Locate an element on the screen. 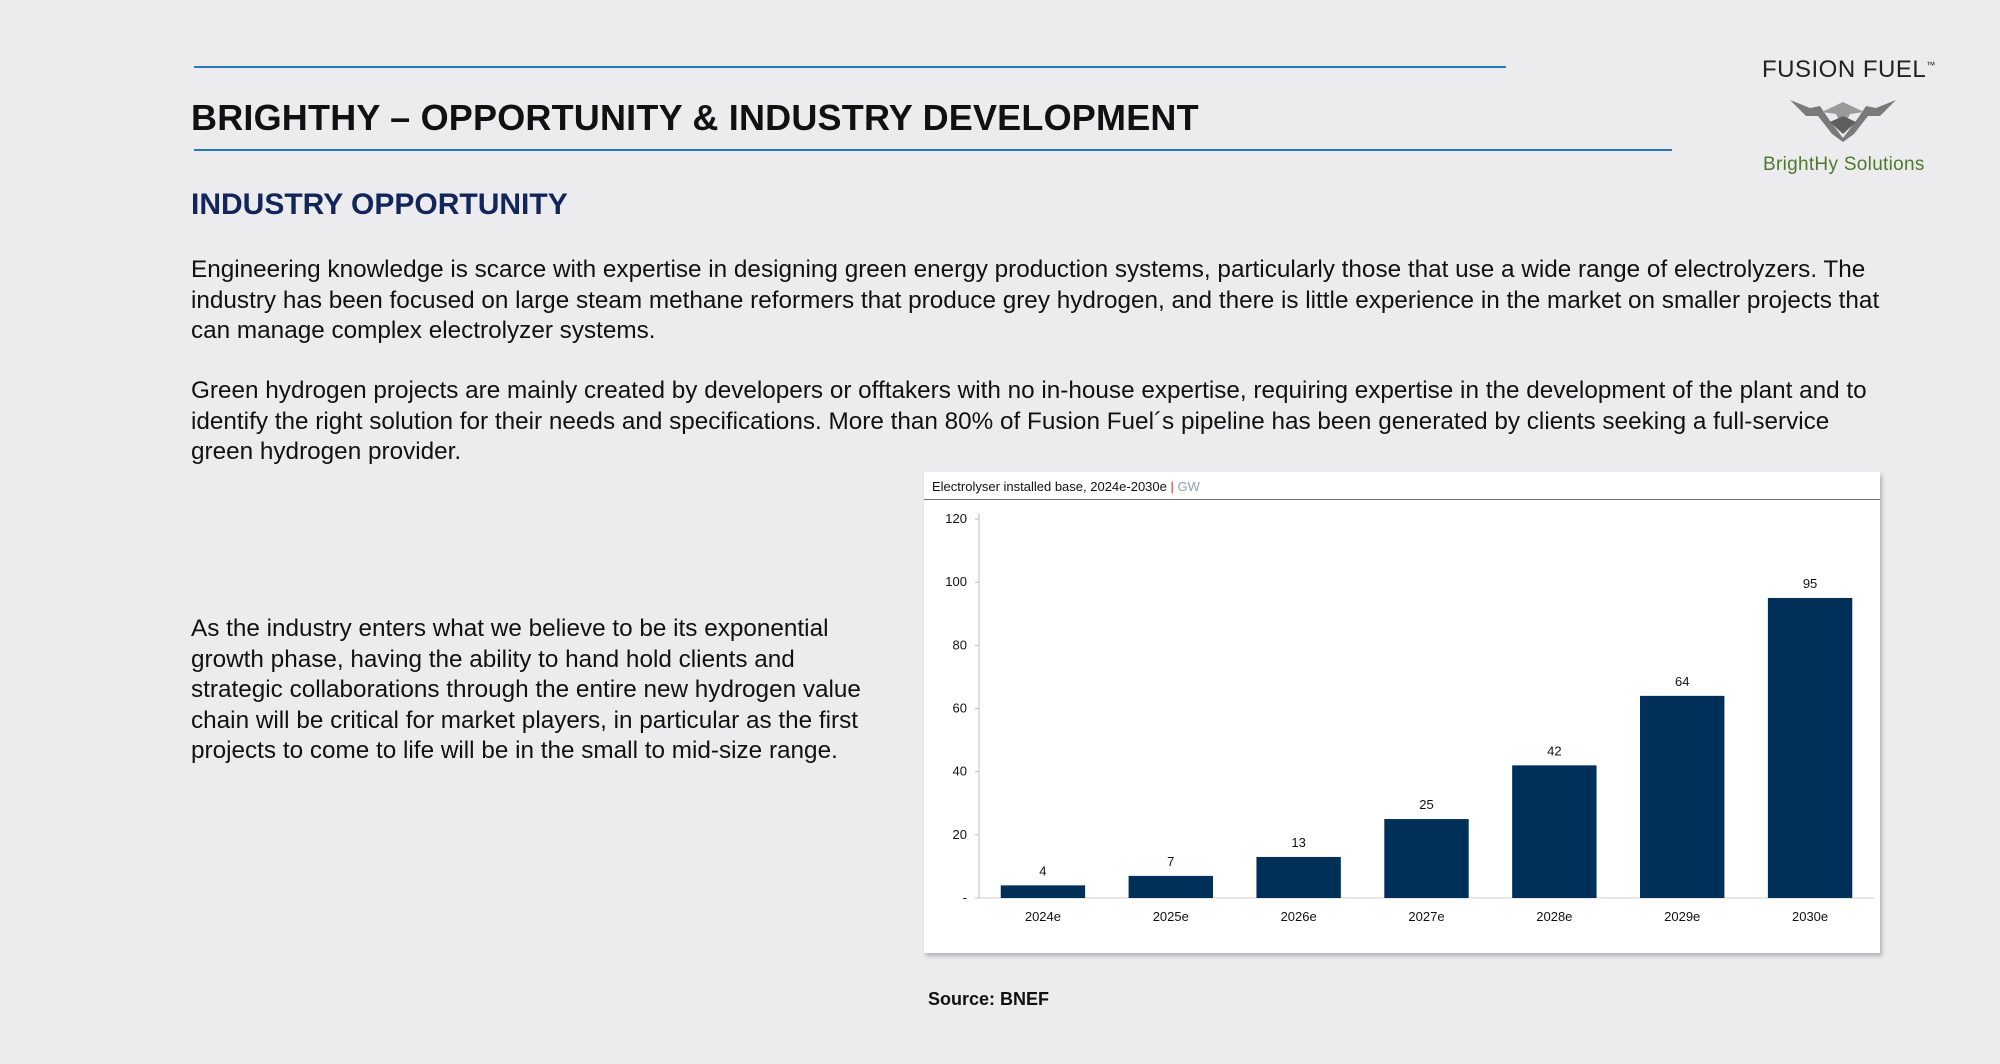 Image resolution: width=2000 pixels, height=1064 pixels. chart-title-rule is located at coordinates (1402, 499).